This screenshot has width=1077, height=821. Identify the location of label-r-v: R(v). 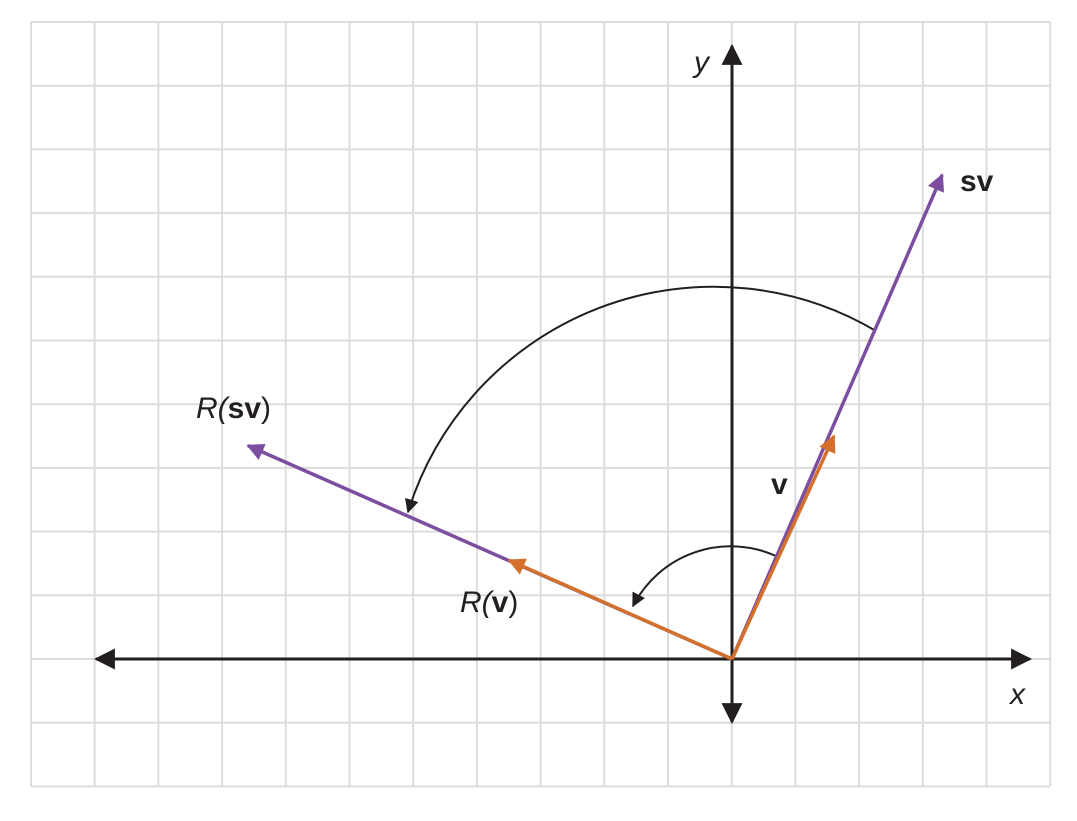
(489, 602).